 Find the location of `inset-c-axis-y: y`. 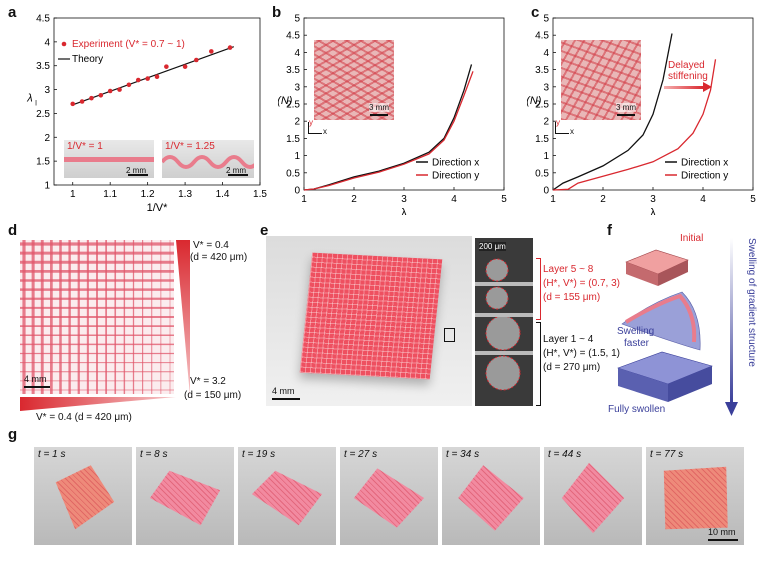

inset-c-axis-y: y is located at coordinates (558, 122).